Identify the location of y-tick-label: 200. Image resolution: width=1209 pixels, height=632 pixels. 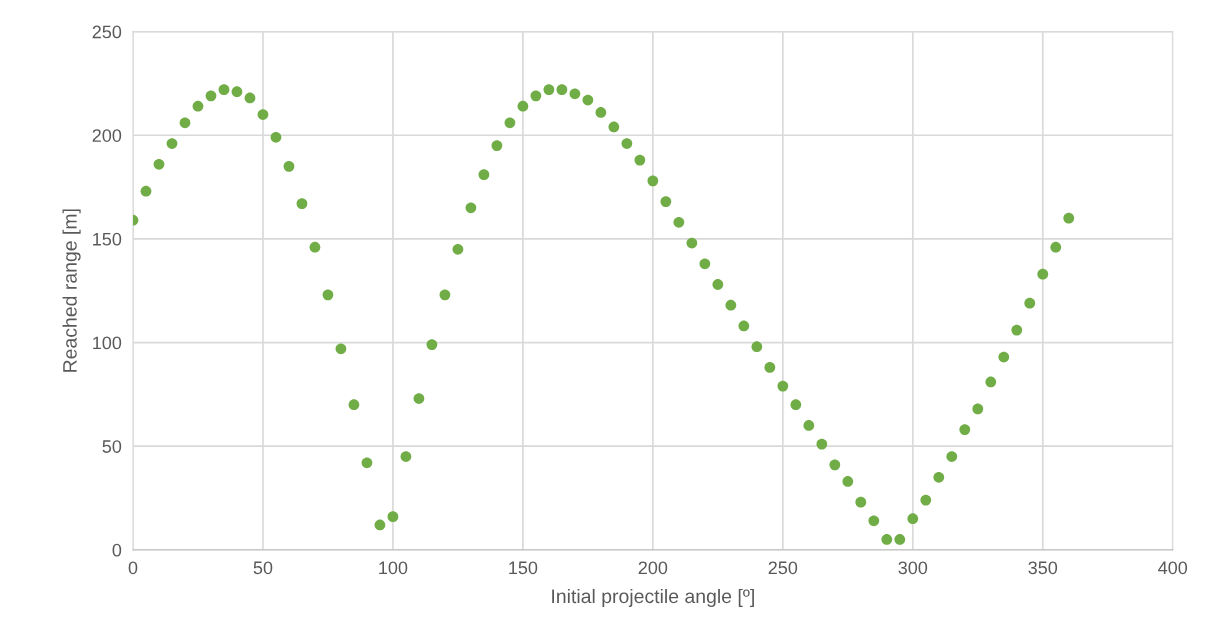
(107, 135).